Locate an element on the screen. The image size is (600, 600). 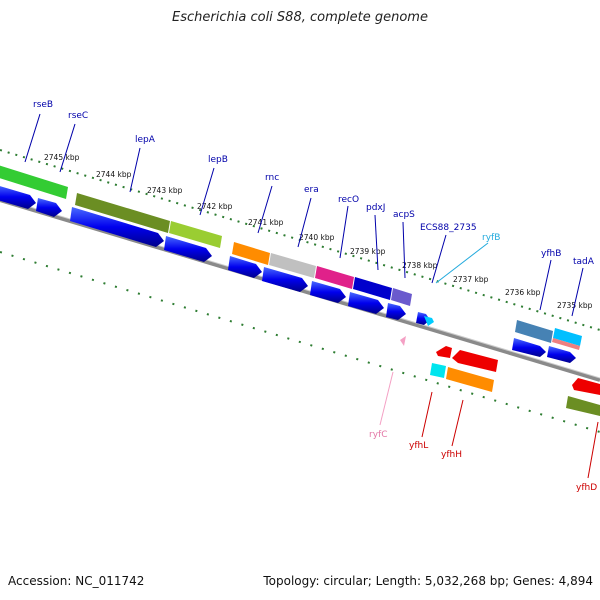
gene-ryfC-marker is located at coordinates (403, 341).